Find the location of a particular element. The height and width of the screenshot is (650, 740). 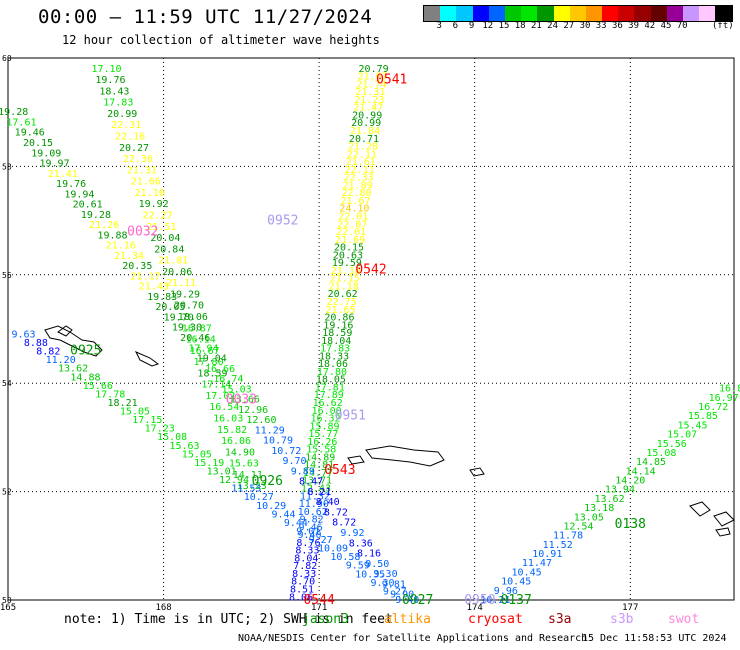

wave-height-value: 9.27 is located at coordinates (395, 591).